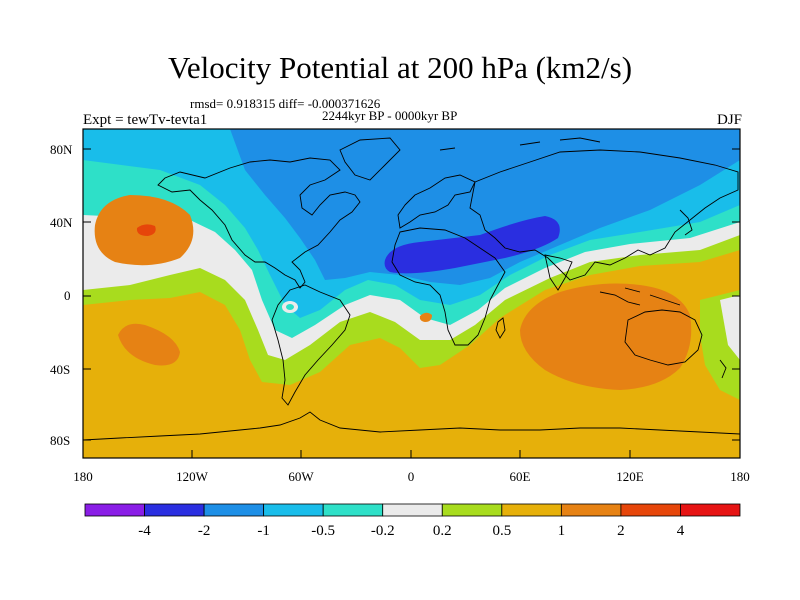 Image resolution: width=800 pixels, height=600 pixels. I want to click on colorbar-label: 2, so click(621, 531).